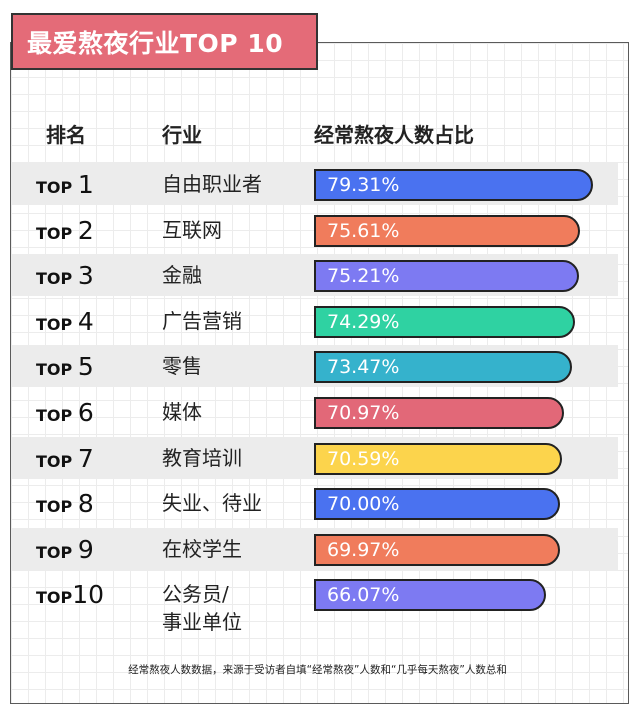  I want to click on rank-number: 1, so click(85, 184).